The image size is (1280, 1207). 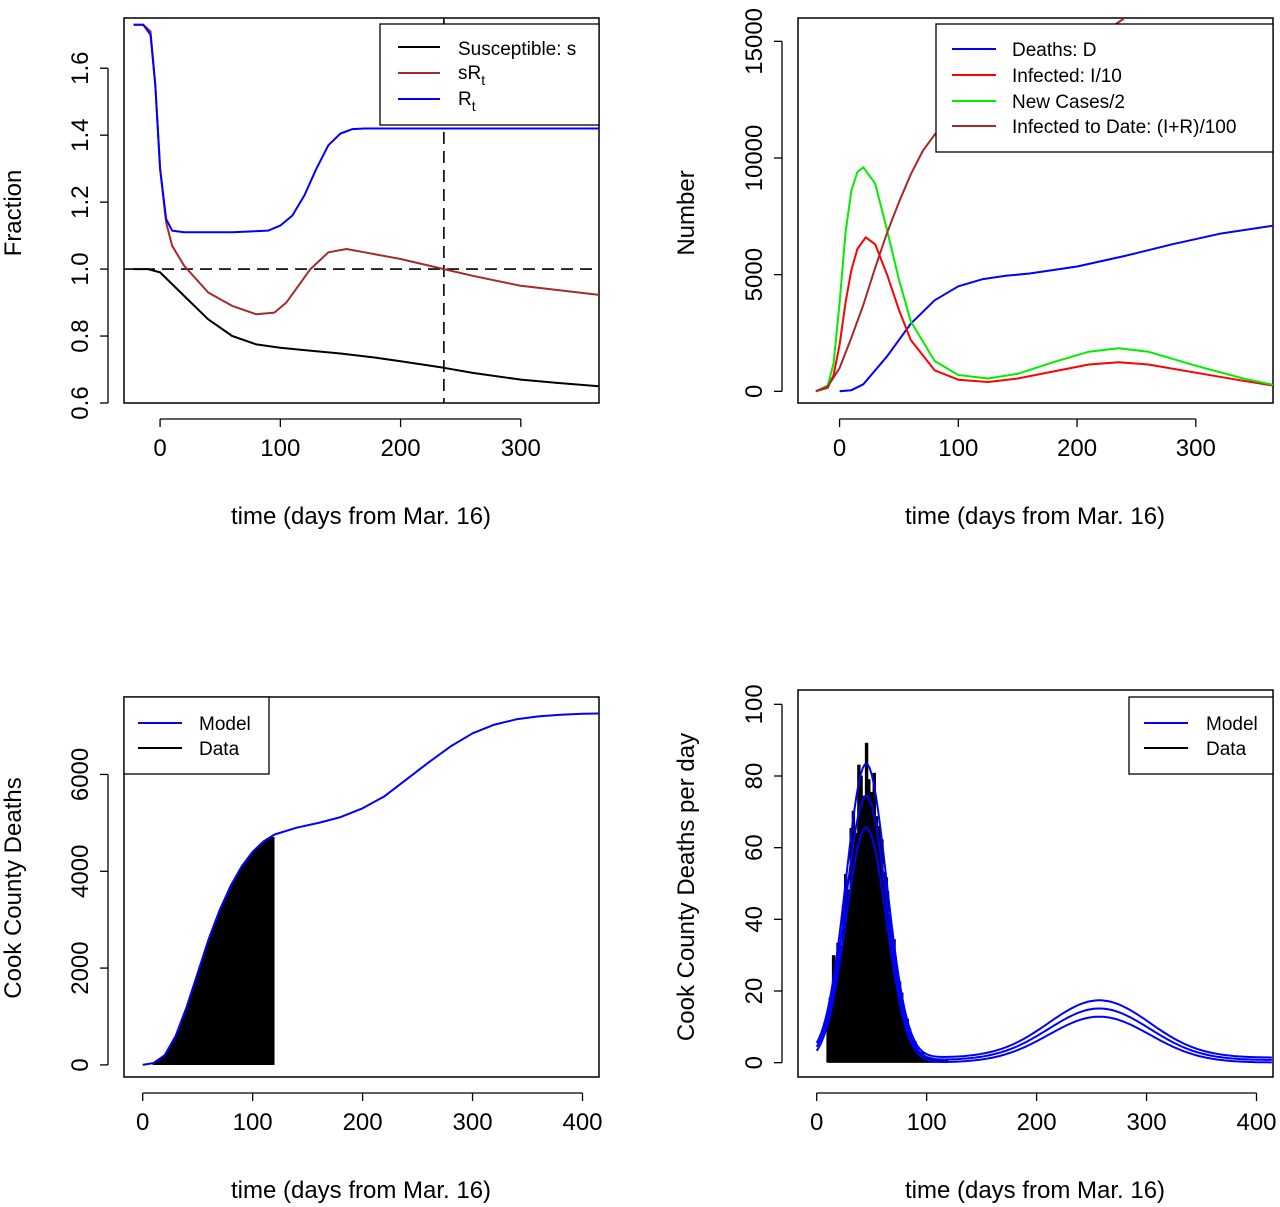 I want to click on series-line-rt, so click(x=366, y=128).